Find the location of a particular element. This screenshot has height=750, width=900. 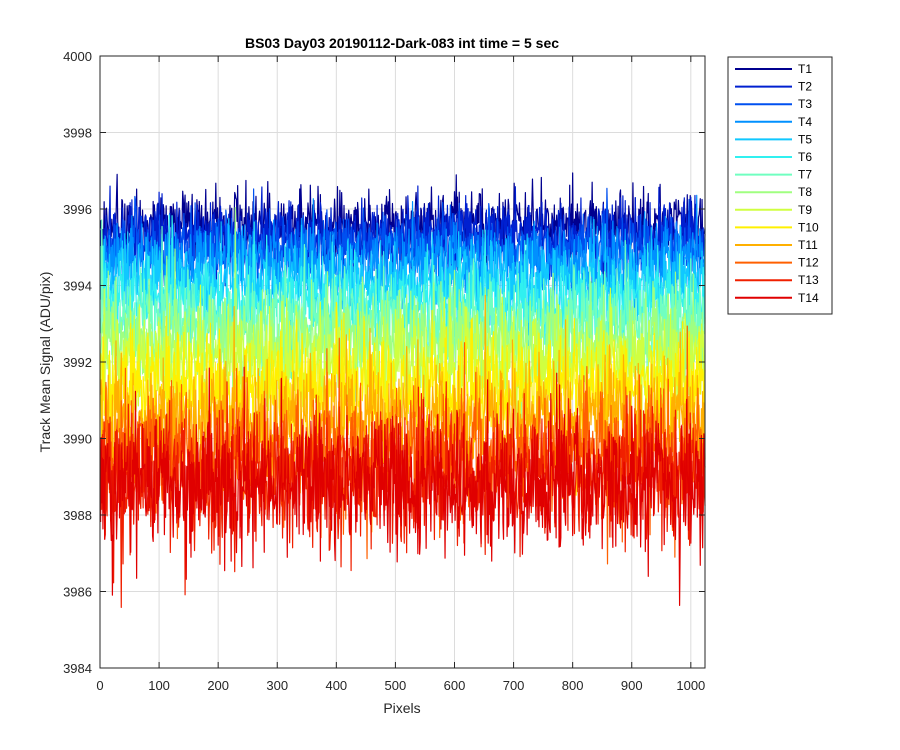

y-tick-label: 3996 is located at coordinates (77, 209).